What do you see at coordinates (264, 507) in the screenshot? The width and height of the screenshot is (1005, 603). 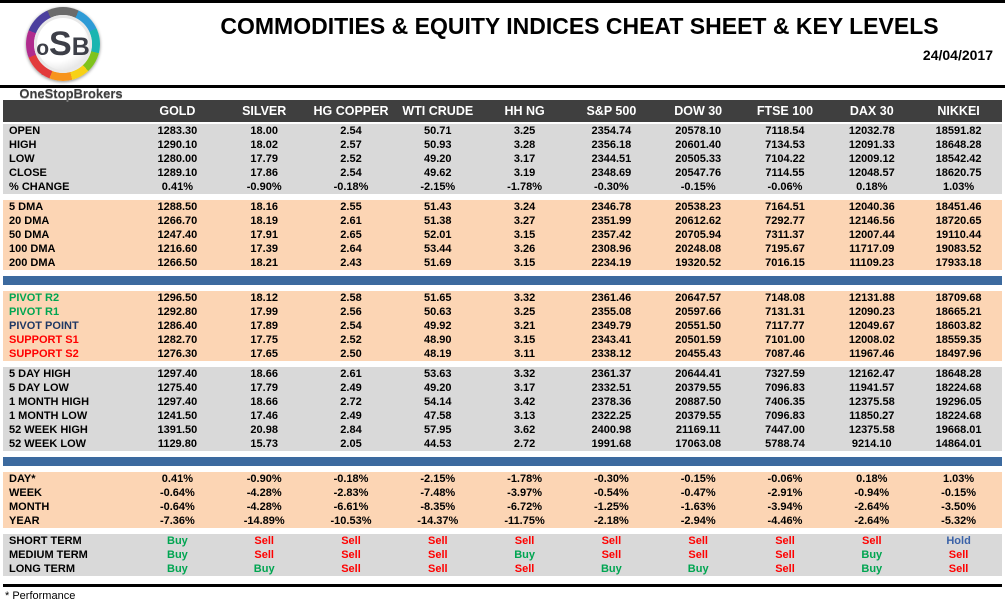 I see `cell-month-silver: -4.28%` at bounding box center [264, 507].